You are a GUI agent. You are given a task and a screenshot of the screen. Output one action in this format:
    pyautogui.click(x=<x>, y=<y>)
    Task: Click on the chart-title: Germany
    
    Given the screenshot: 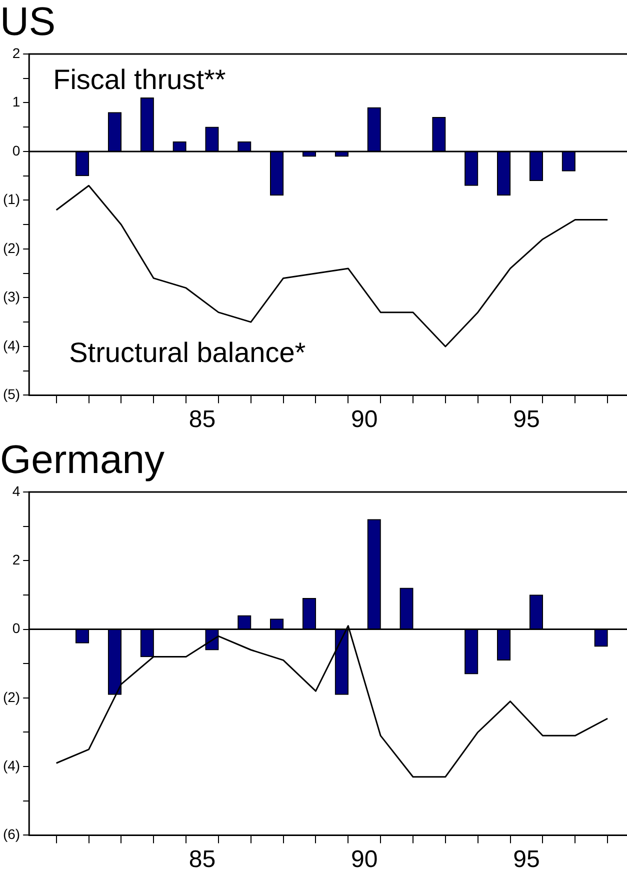 What is the action you would take?
    pyautogui.click(x=82, y=460)
    